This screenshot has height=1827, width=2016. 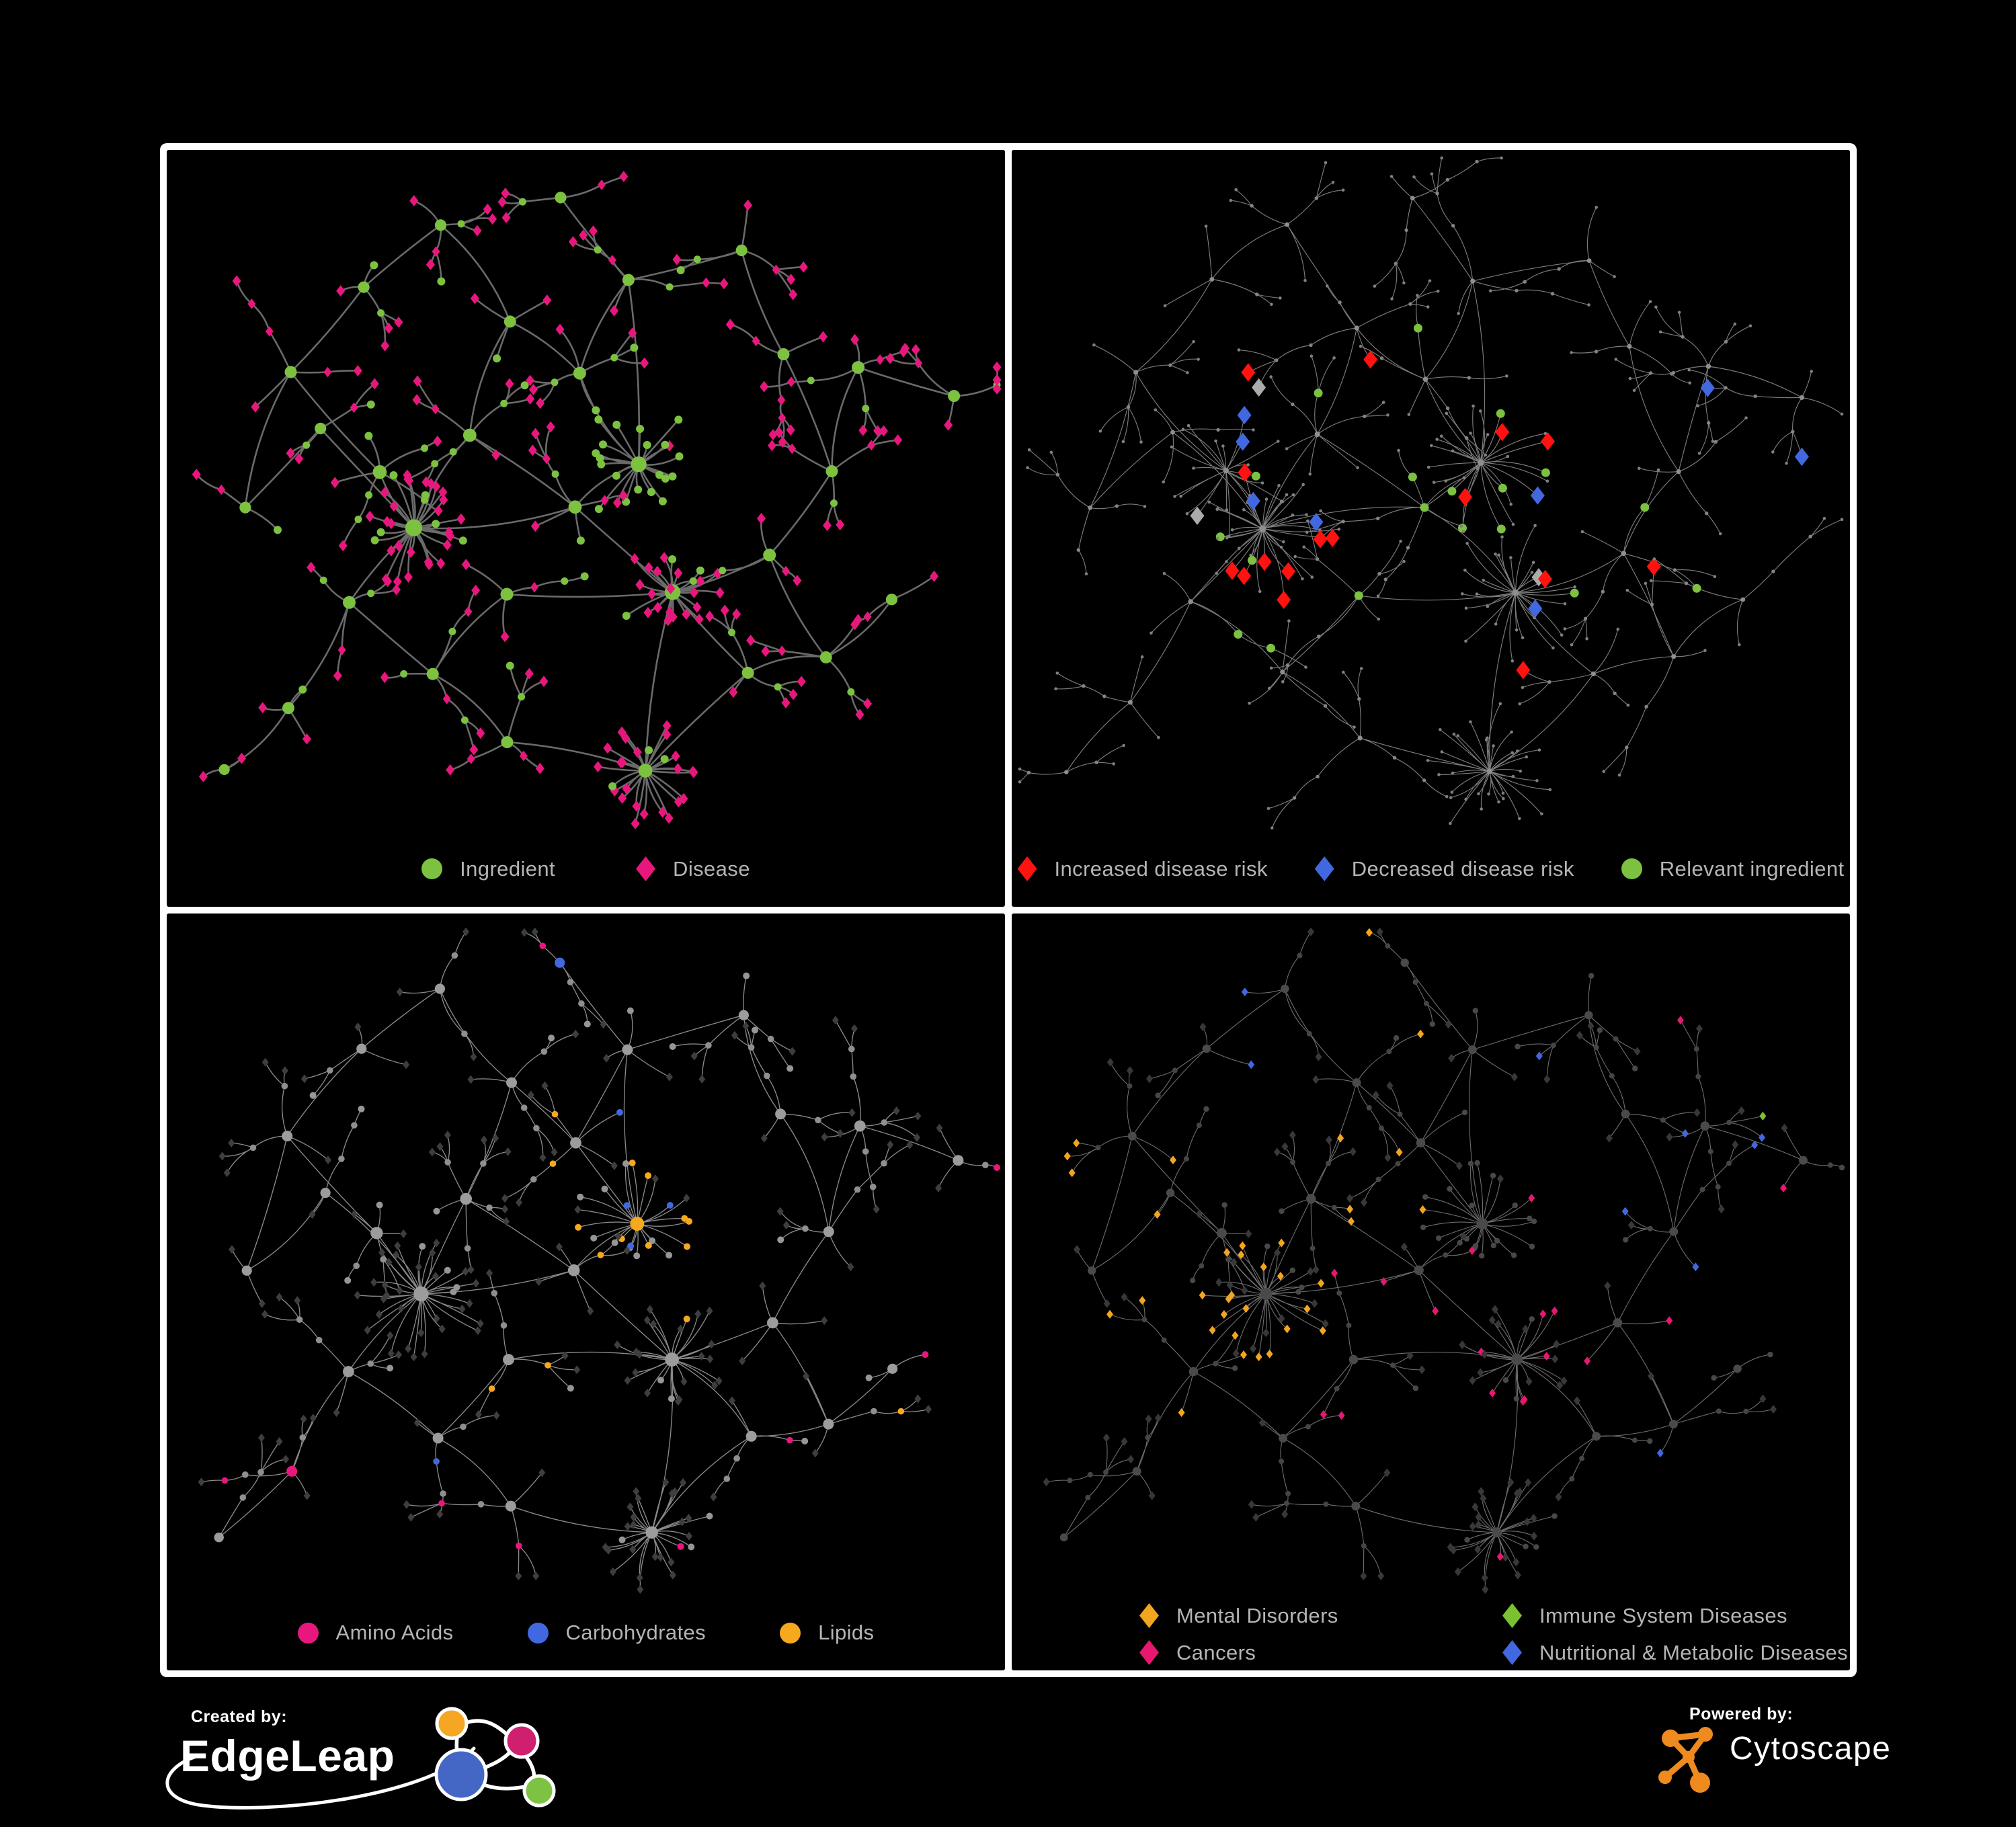 I want to click on edgeleap-credit: Created by: EdgeLeap, so click(x=389, y=1763).